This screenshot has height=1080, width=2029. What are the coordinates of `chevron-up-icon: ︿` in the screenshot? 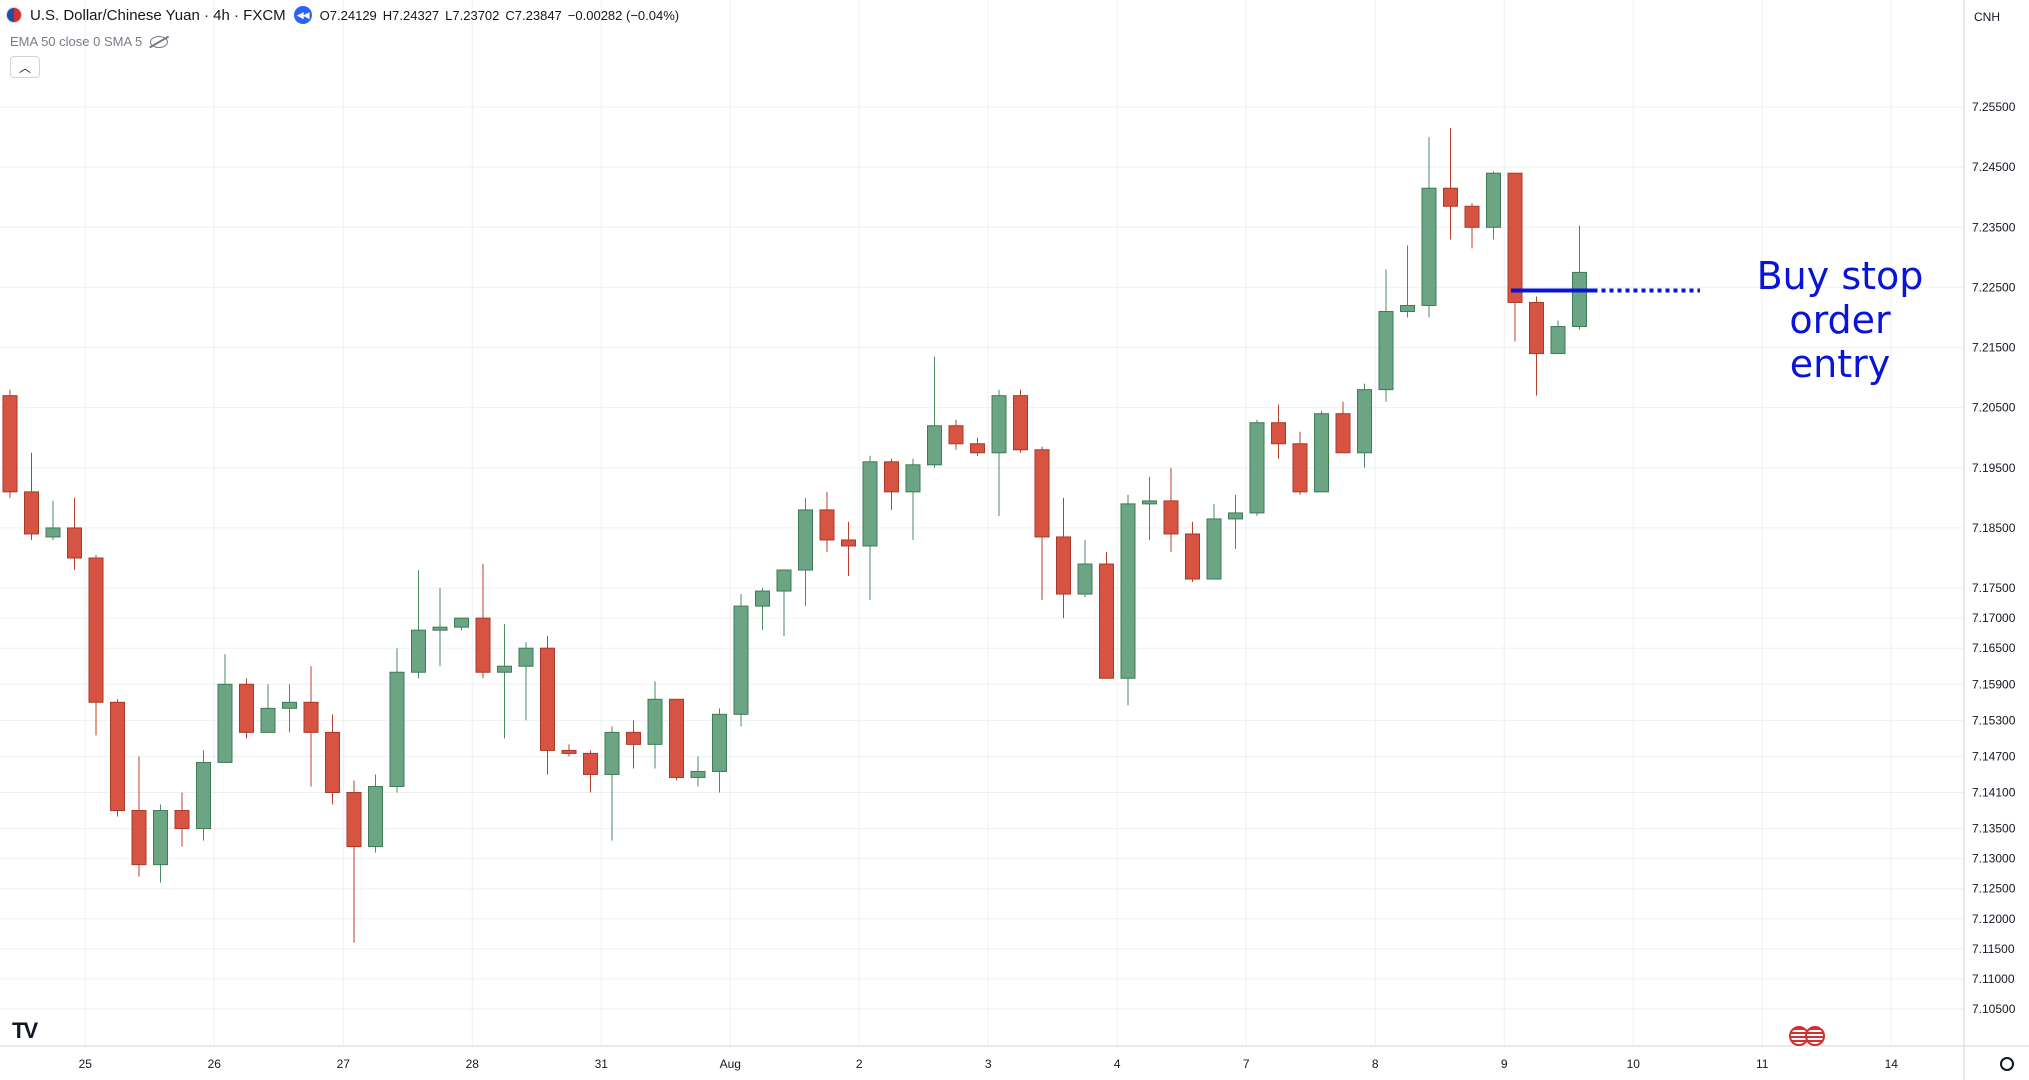 It's located at (24, 67).